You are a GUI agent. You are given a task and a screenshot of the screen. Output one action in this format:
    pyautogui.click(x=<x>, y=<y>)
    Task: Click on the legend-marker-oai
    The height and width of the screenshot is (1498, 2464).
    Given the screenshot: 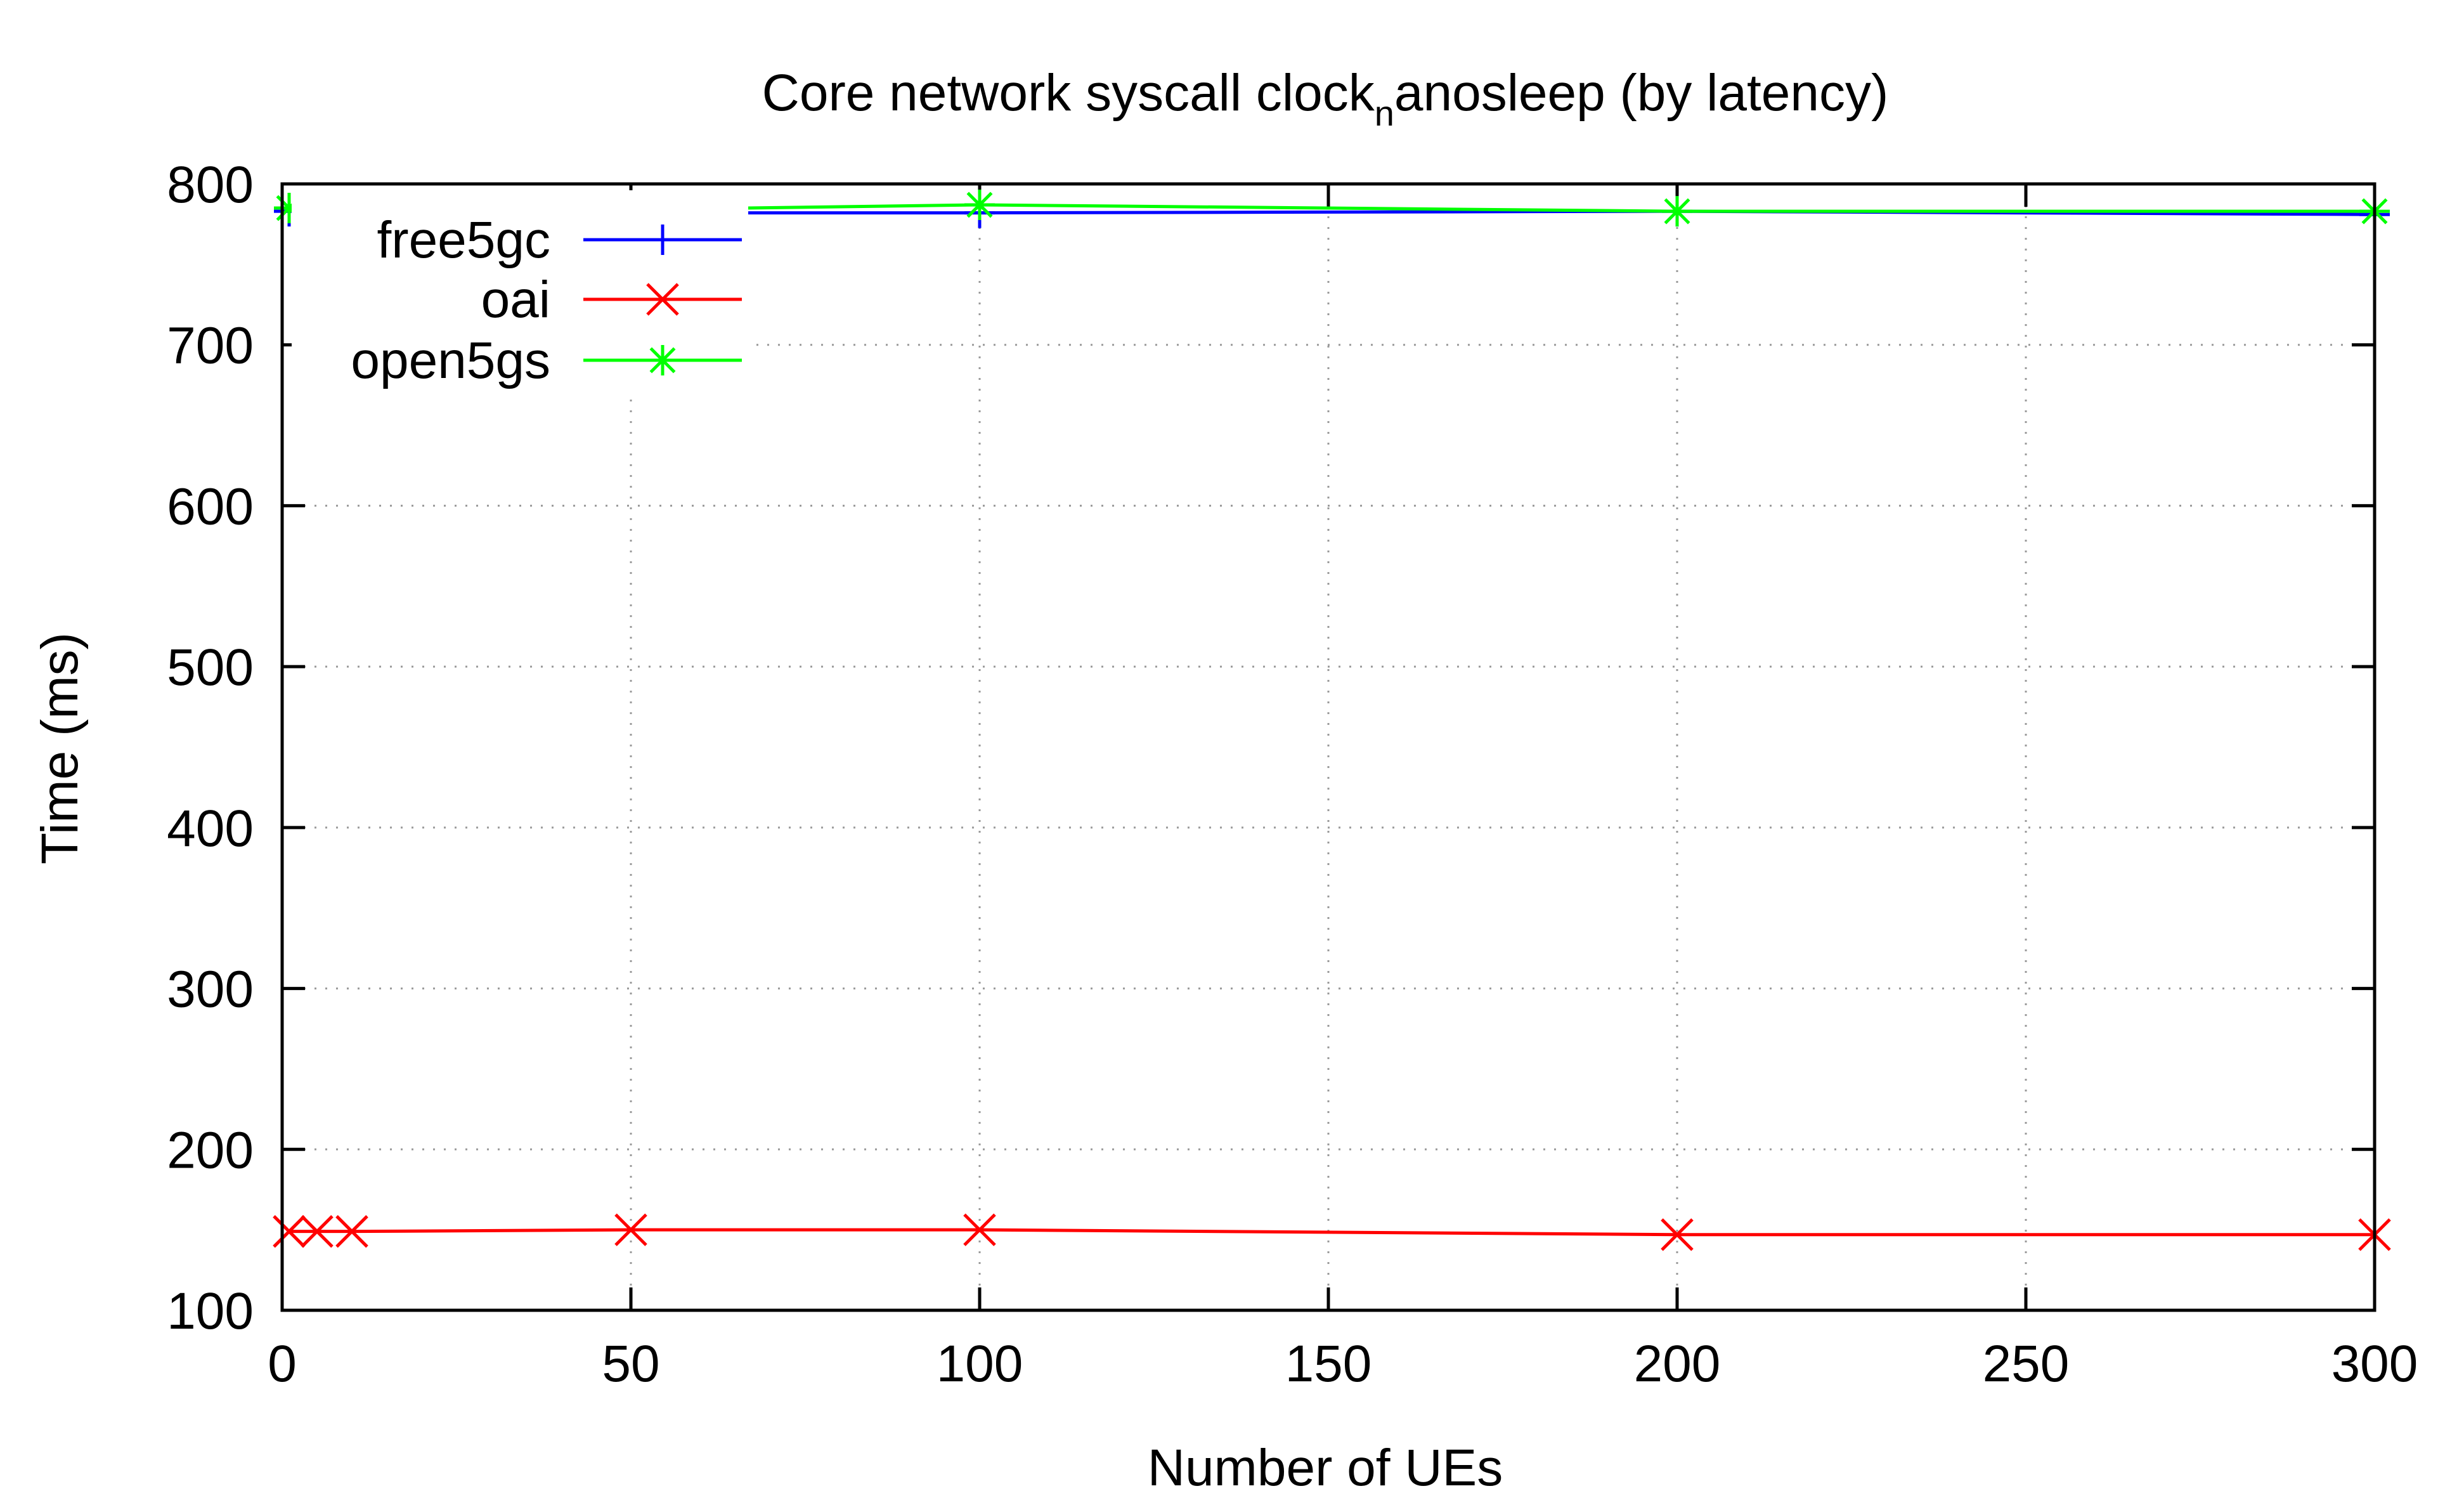 What is the action you would take?
    pyautogui.click(x=662, y=299)
    